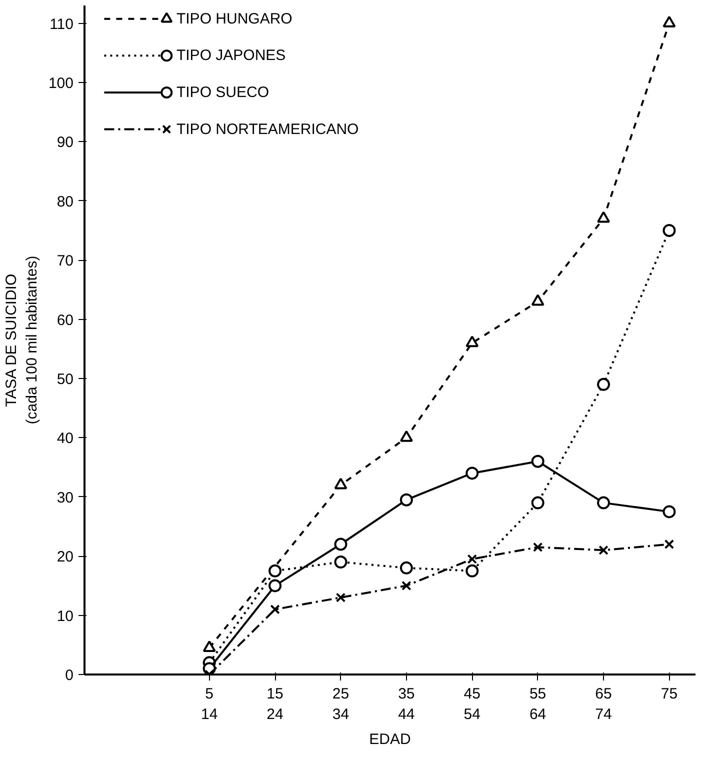  Describe the element at coordinates (69, 675) in the screenshot. I see `y-tick-label: 0` at that location.